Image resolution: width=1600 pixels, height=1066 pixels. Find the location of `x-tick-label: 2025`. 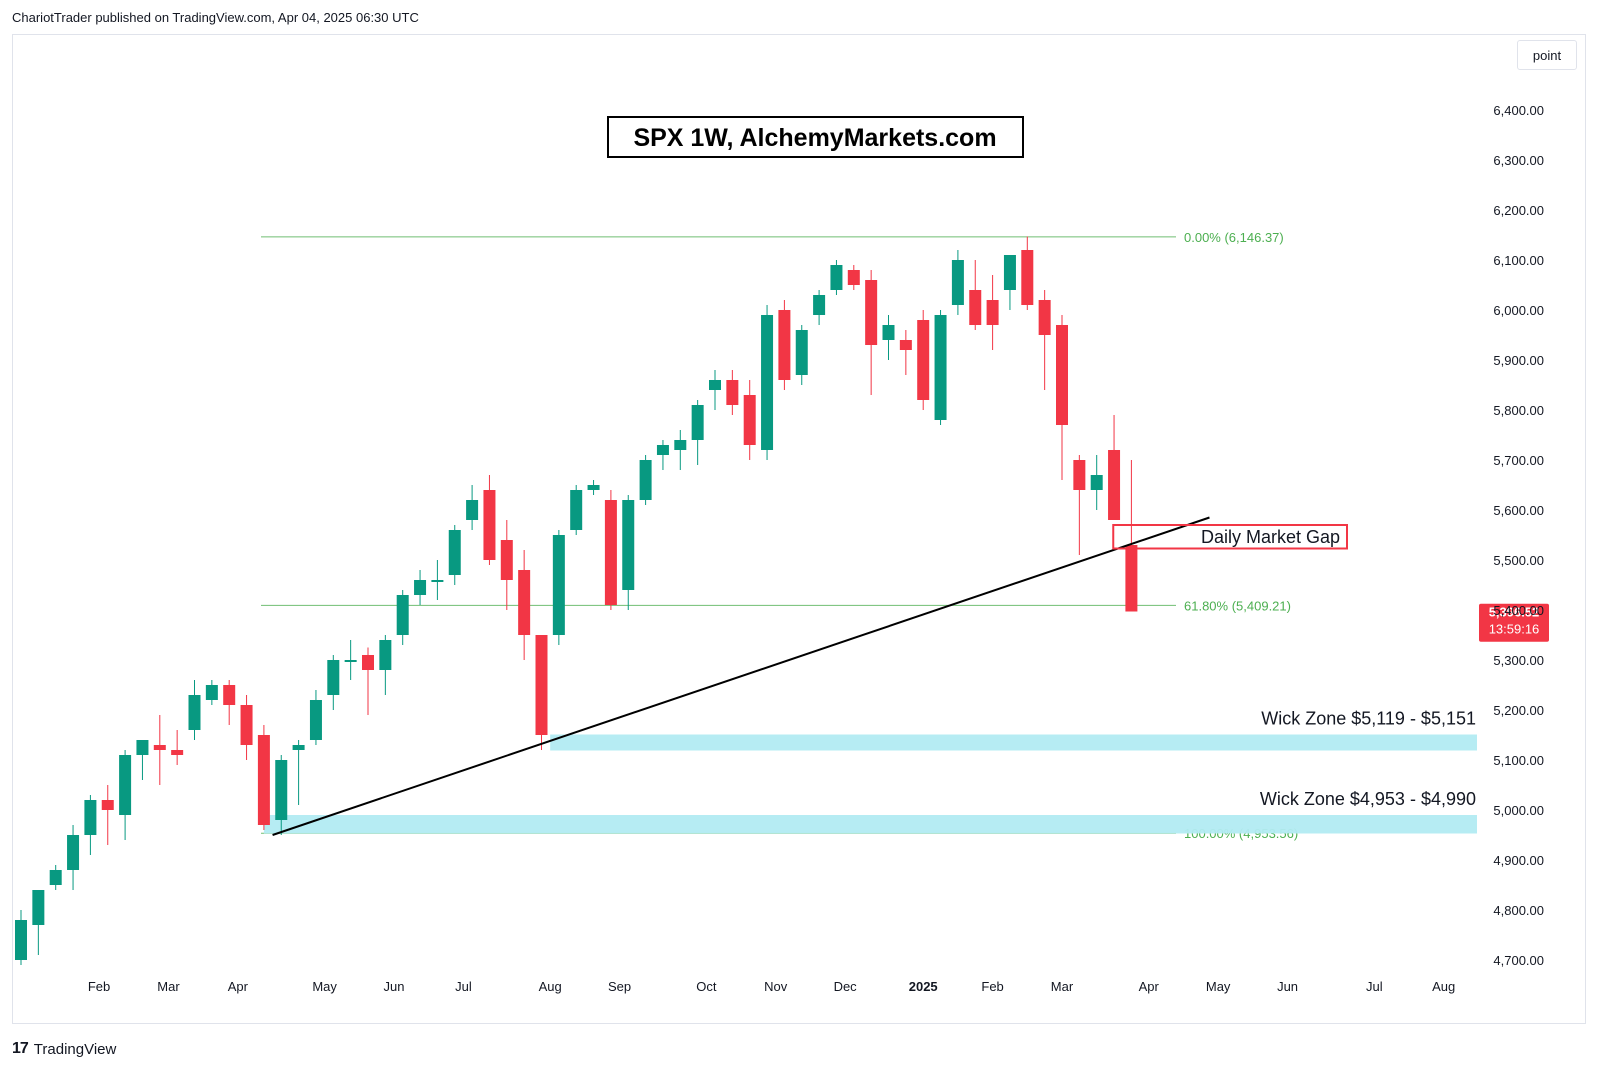

x-tick-label: 2025 is located at coordinates (923, 986).